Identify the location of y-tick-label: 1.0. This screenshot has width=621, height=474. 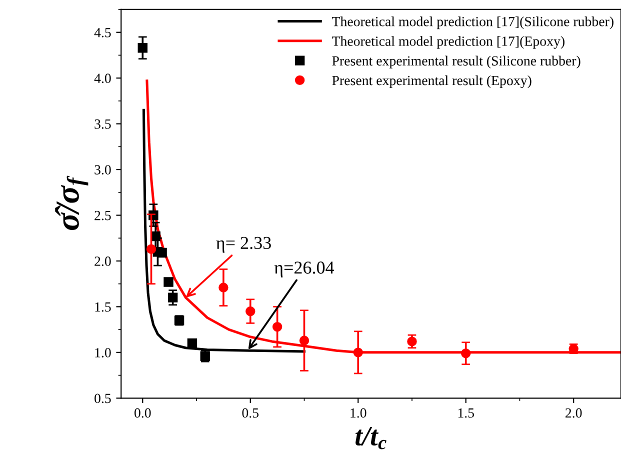
(103, 353).